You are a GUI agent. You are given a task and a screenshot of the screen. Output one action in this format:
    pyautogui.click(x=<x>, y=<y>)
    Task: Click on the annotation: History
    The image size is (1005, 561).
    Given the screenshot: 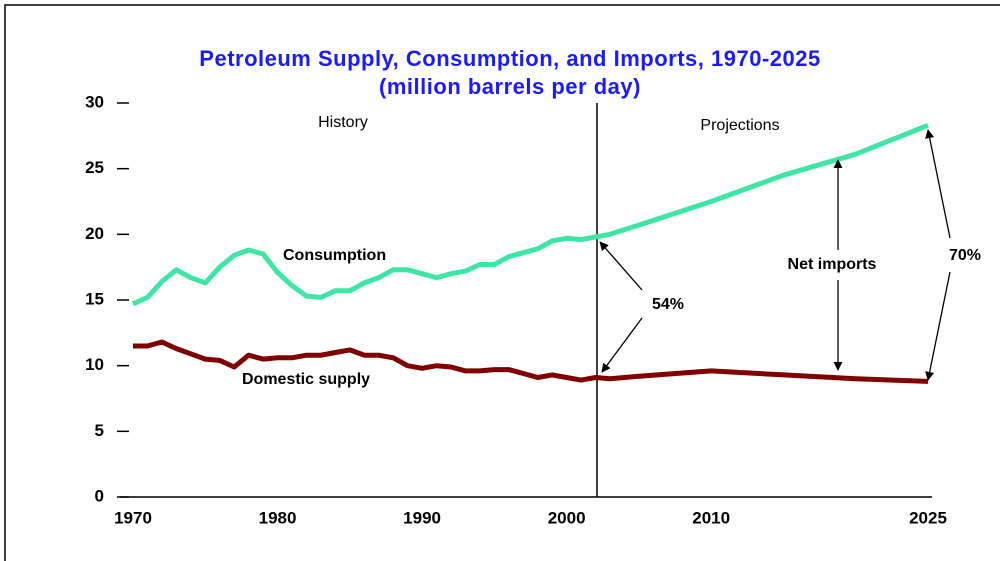 What is the action you would take?
    pyautogui.click(x=343, y=122)
    